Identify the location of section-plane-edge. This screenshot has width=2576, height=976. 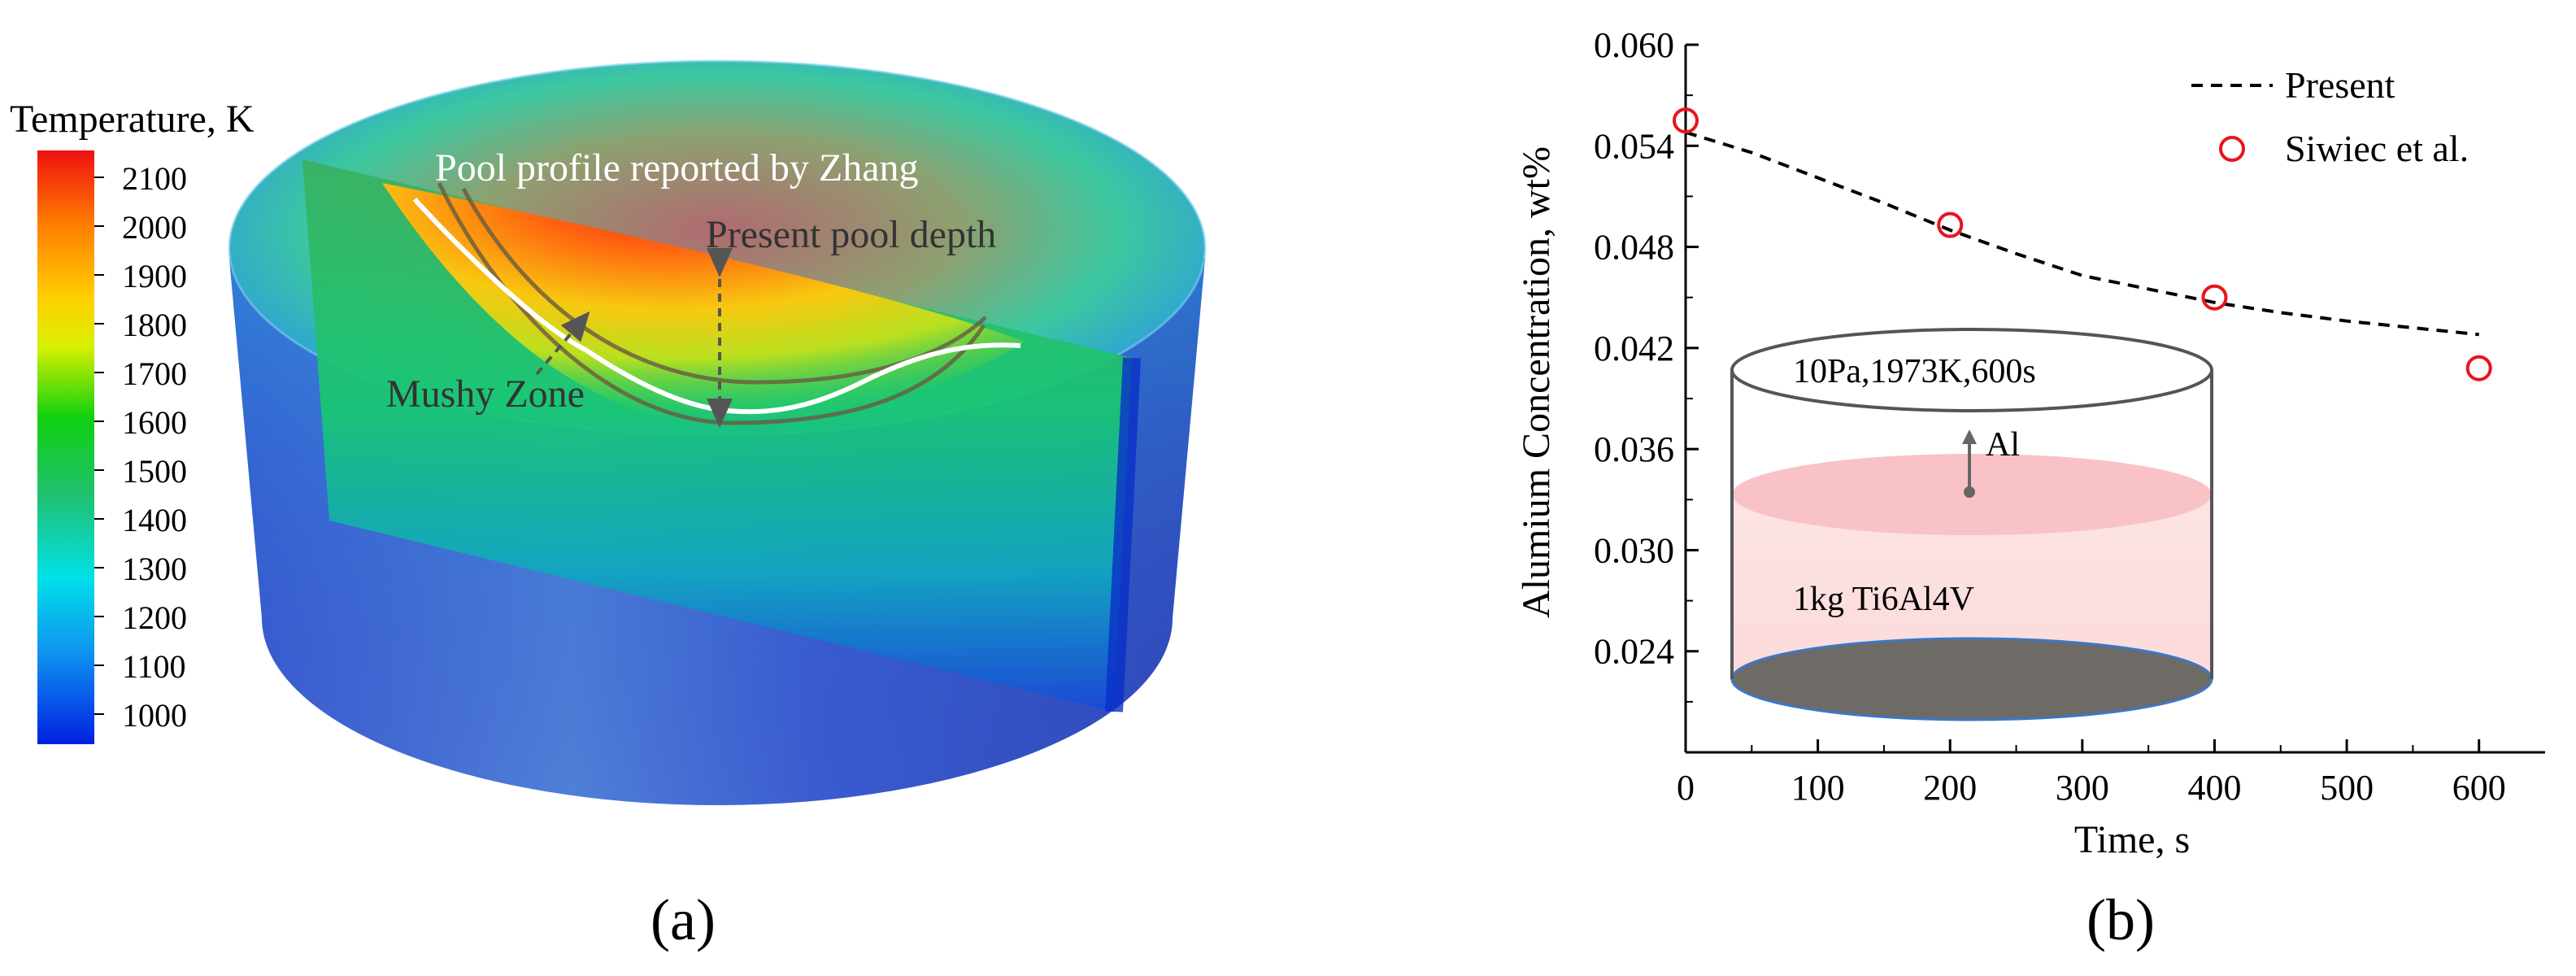
(1123, 534).